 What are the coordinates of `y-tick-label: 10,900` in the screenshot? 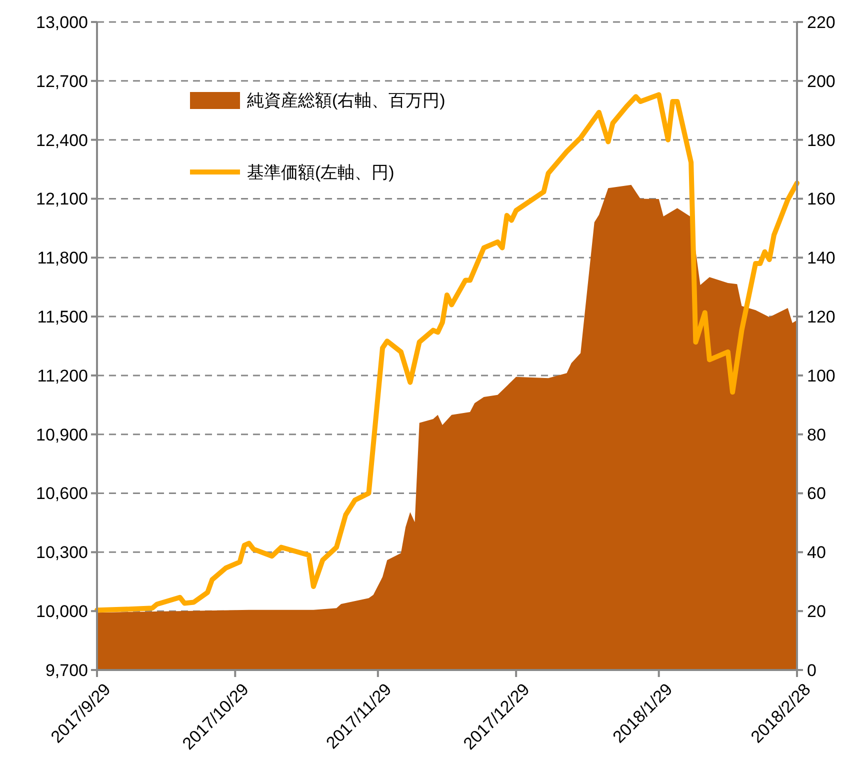 It's located at (62, 434).